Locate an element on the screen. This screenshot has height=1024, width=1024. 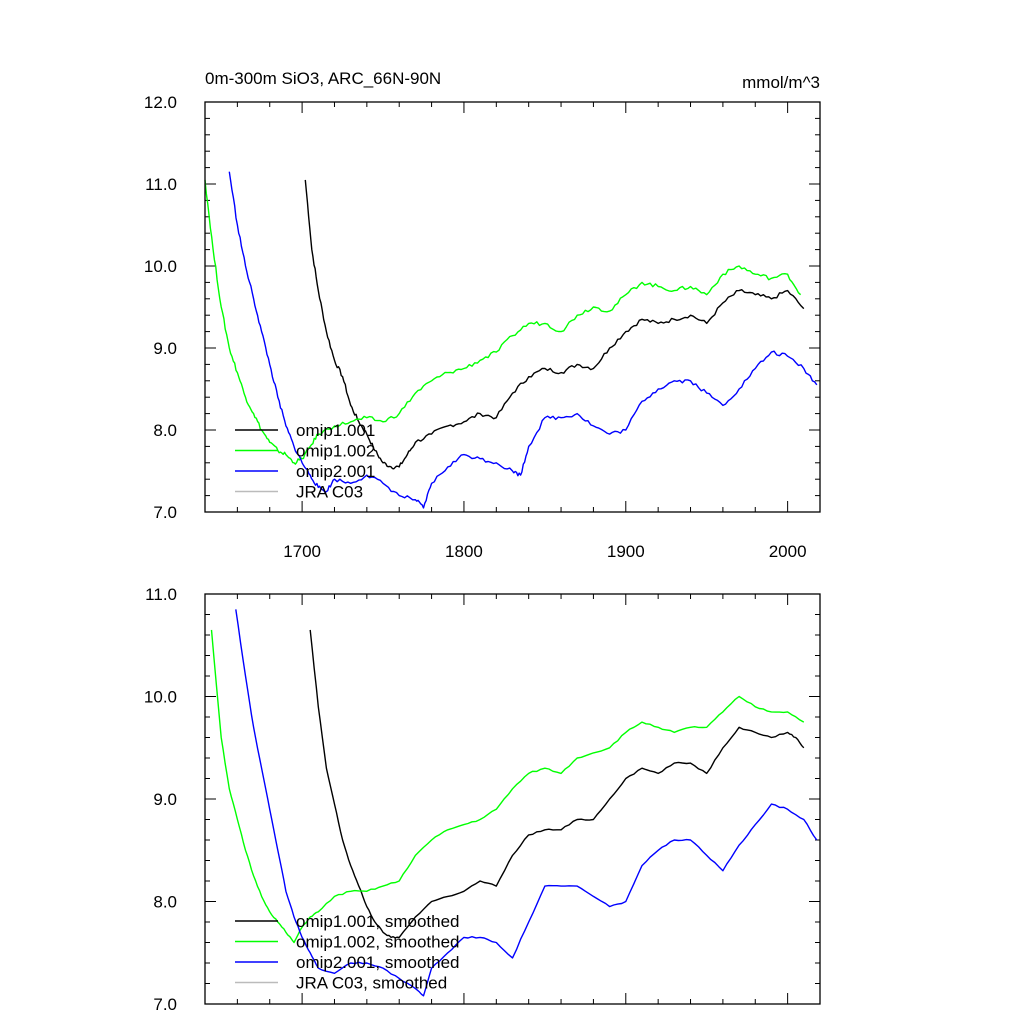
top-panel-title: 0m-300m SiO3, ARC_66N-90N is located at coordinates (323, 78).